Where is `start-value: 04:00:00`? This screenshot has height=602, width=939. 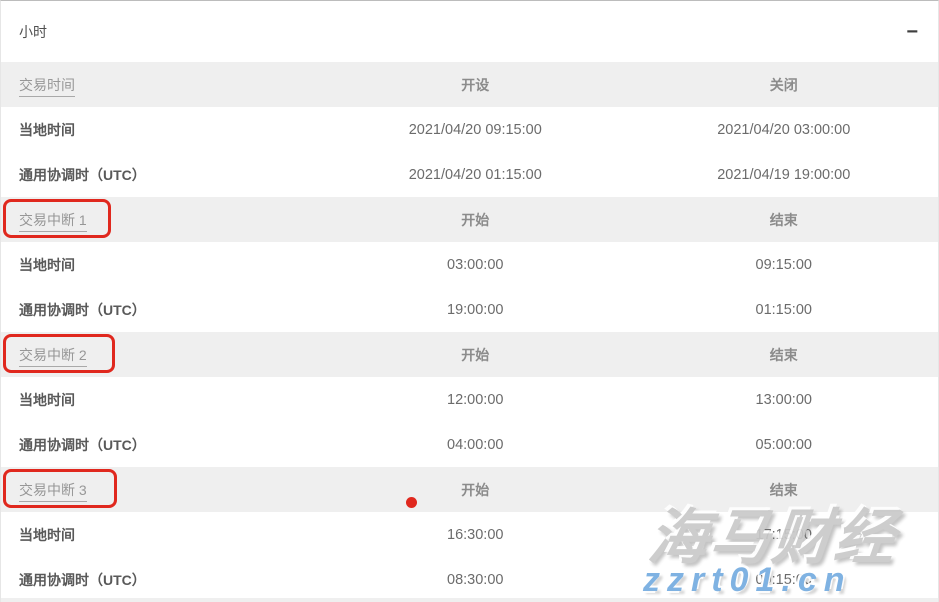 start-value: 04:00:00 is located at coordinates (475, 444).